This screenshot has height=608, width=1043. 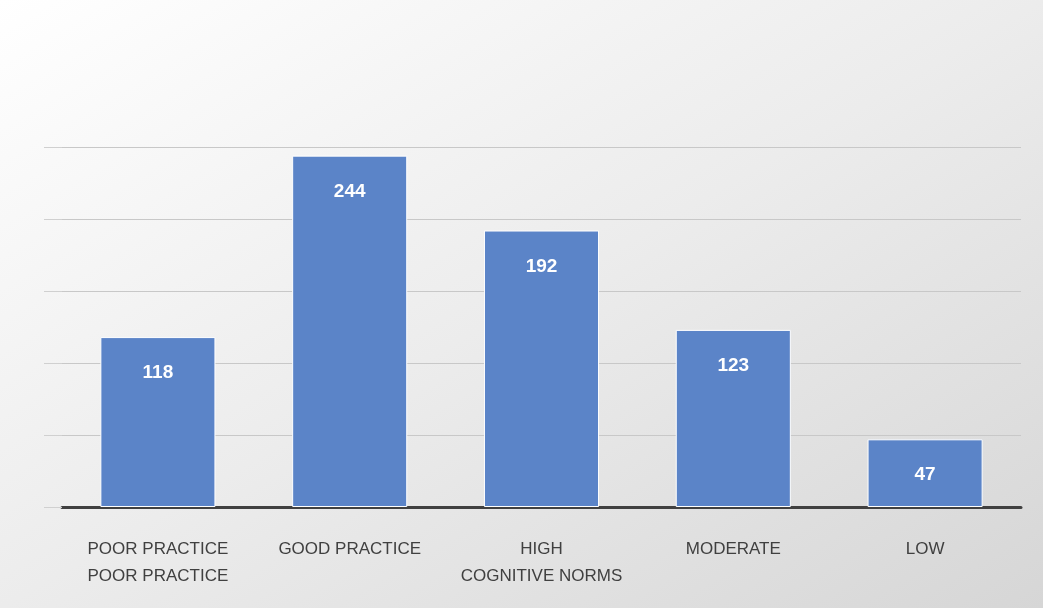 I want to click on data-label: 118, so click(x=158, y=372).